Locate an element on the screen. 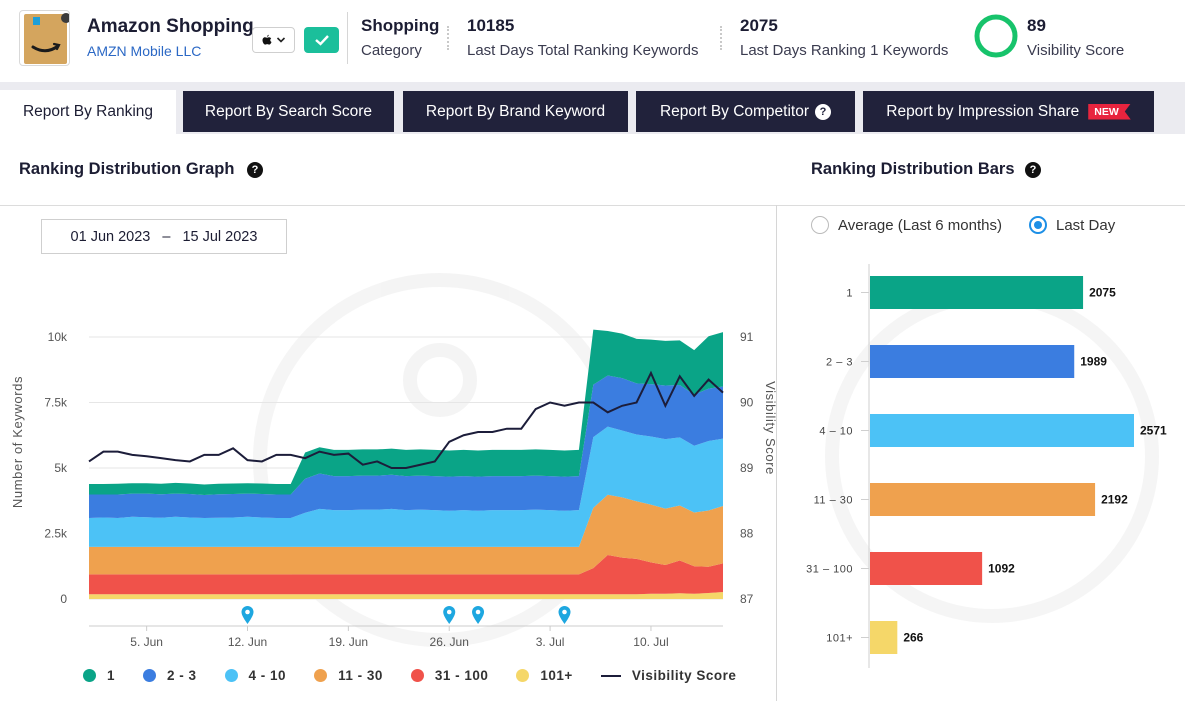 Image resolution: width=1185 pixels, height=701 pixels. bar-value-label: 2192 is located at coordinates (1114, 500).